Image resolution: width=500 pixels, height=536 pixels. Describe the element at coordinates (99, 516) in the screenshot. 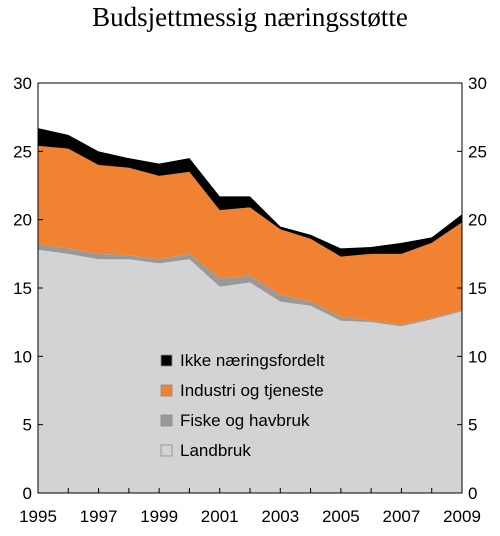

I see `x-tick-label-1997: 1997` at that location.